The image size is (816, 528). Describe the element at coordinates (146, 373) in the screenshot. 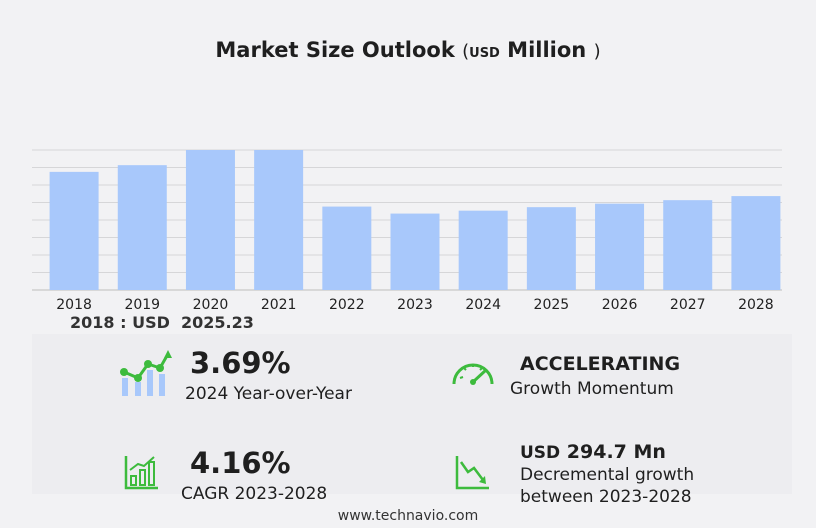

I see `growth-chart-icon` at that location.